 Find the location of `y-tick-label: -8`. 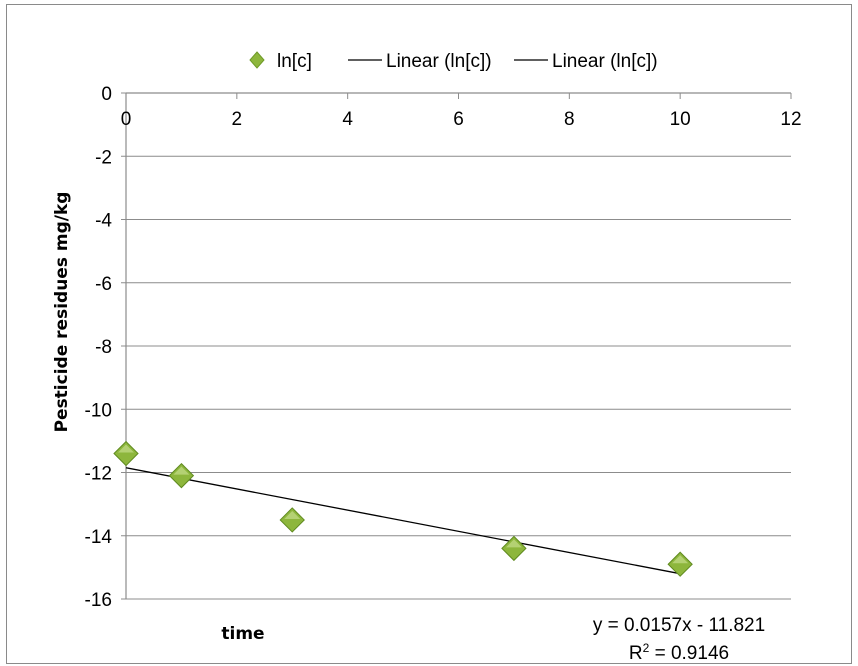

y-tick-label: -8 is located at coordinates (103, 347).